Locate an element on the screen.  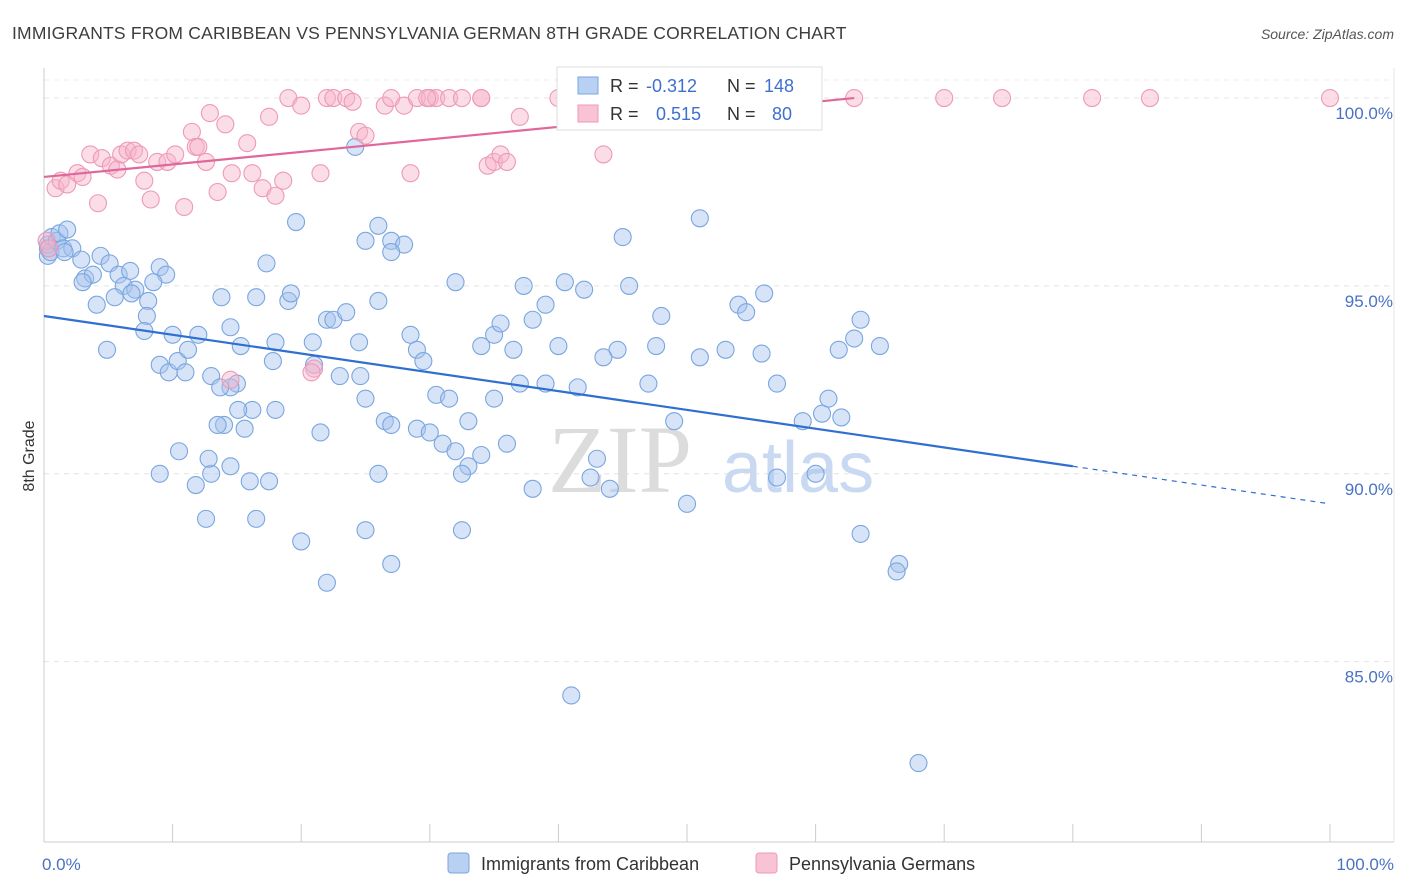
stats-r-value-1: -0.312 is located at coordinates (671, 86).